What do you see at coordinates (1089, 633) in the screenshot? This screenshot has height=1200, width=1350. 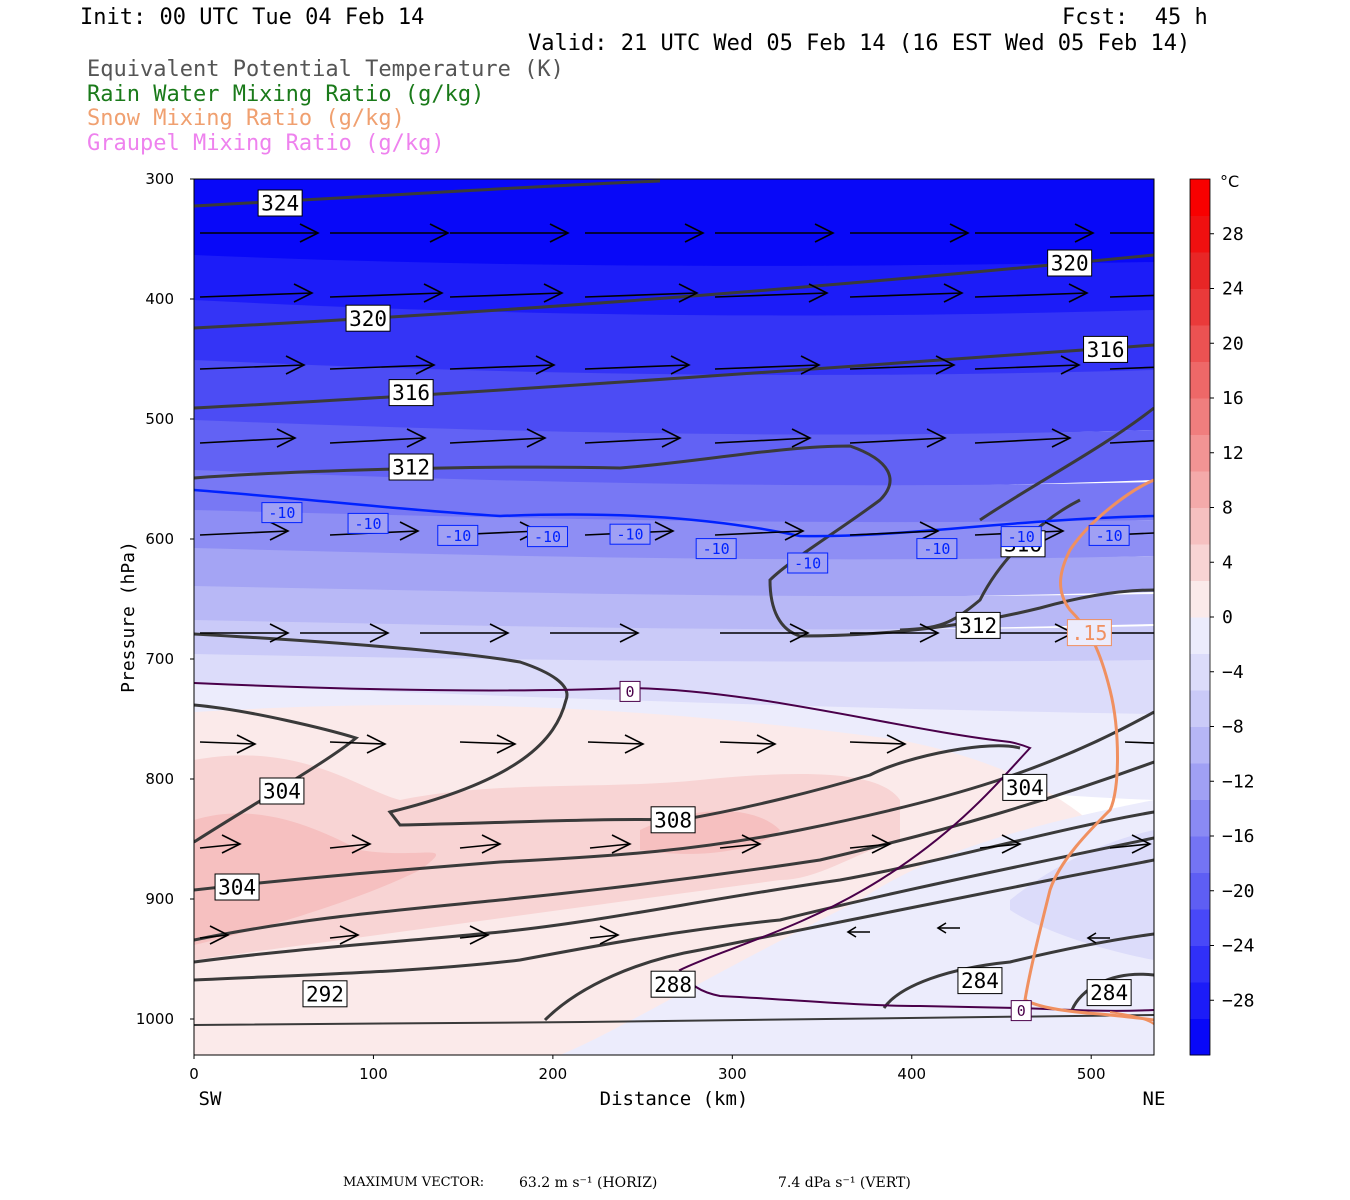 I see `snow-label: .15` at bounding box center [1089, 633].